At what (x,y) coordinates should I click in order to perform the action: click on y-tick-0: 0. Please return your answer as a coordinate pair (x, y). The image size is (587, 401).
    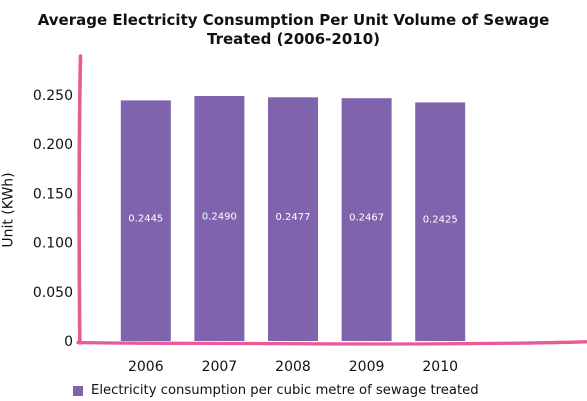
    Looking at the image, I should click on (68, 342).